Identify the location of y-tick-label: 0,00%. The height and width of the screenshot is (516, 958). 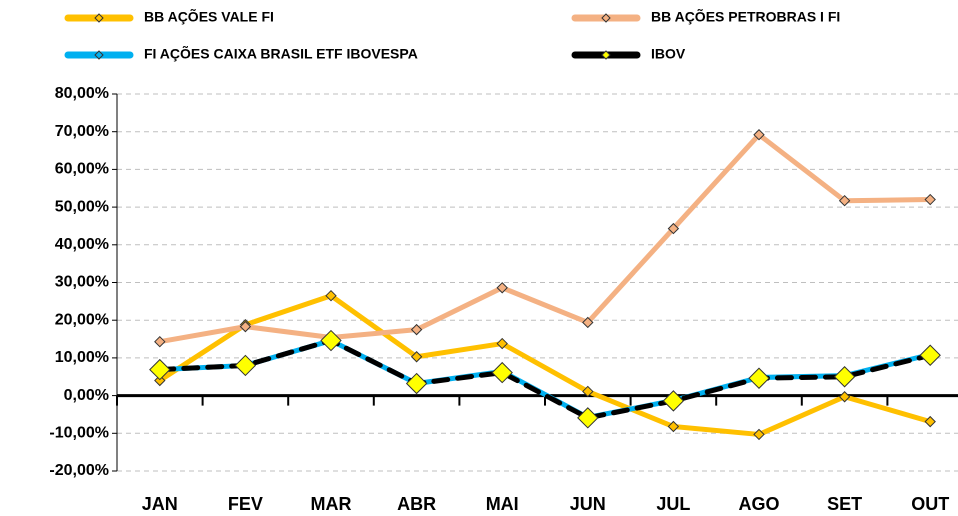
(86, 395).